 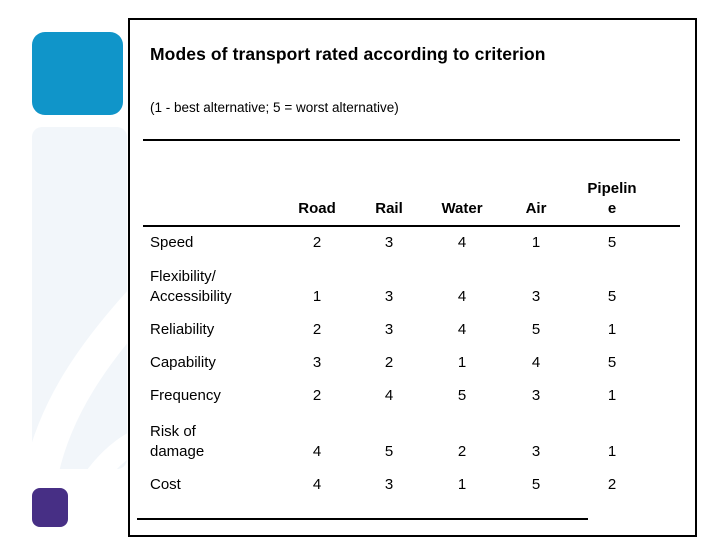 I want to click on table-row-flexibility: Flexibility/ Accessibility 1 3 4 3 5, so click(x=399, y=286).